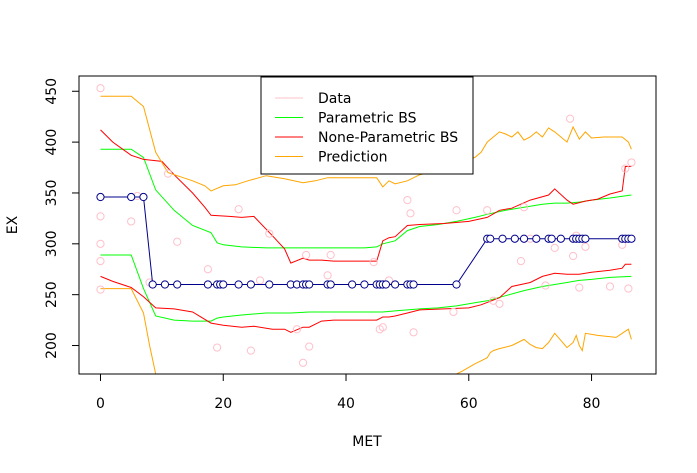 This screenshot has height=473, width=697. I want to click on prediction-lower-line, so click(366, 331).